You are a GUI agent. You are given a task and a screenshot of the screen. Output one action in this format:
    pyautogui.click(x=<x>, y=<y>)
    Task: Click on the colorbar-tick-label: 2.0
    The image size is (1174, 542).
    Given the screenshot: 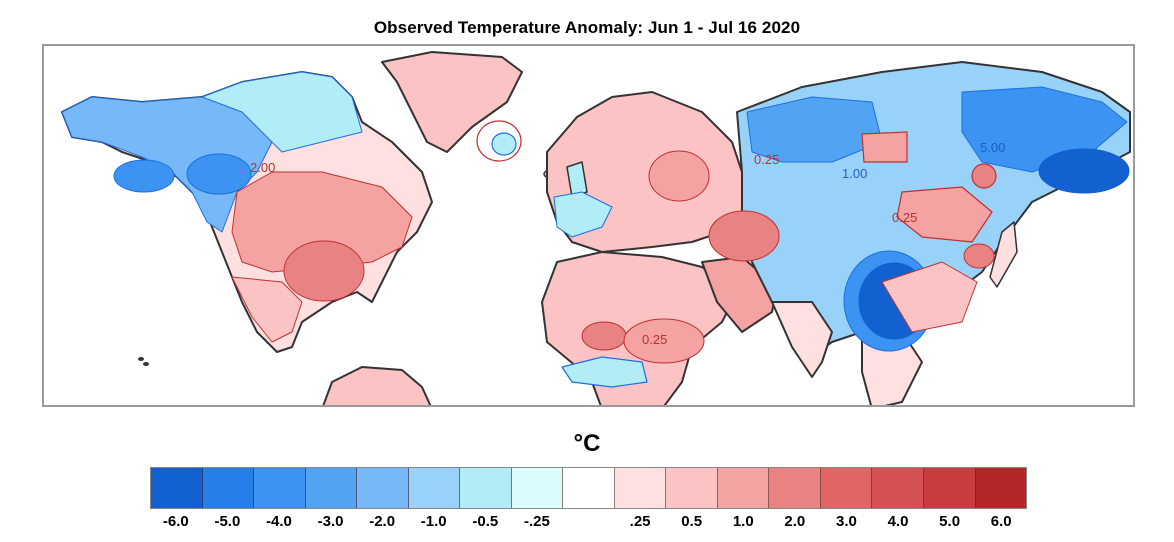 What is the action you would take?
    pyautogui.click(x=795, y=521)
    